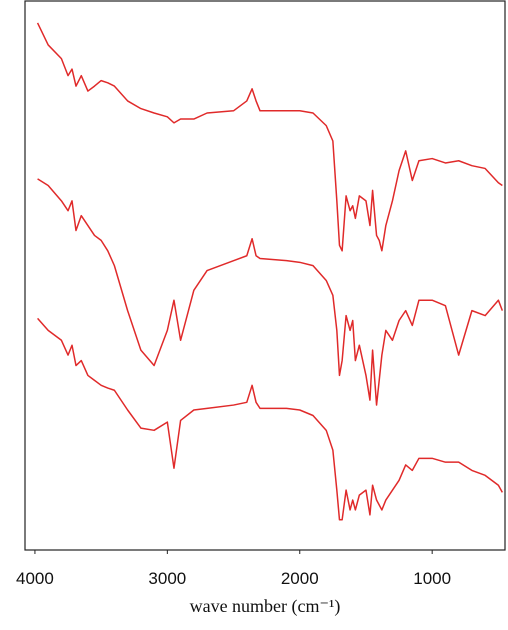  I want to click on x-tick-label: 1000, so click(432, 578).